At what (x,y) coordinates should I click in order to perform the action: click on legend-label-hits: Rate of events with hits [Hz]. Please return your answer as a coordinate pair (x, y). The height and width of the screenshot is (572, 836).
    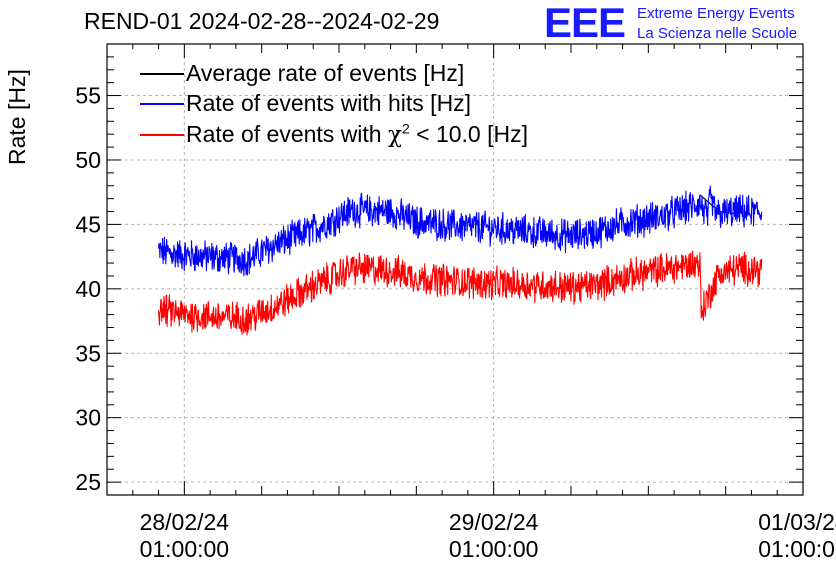
    Looking at the image, I should click on (329, 103).